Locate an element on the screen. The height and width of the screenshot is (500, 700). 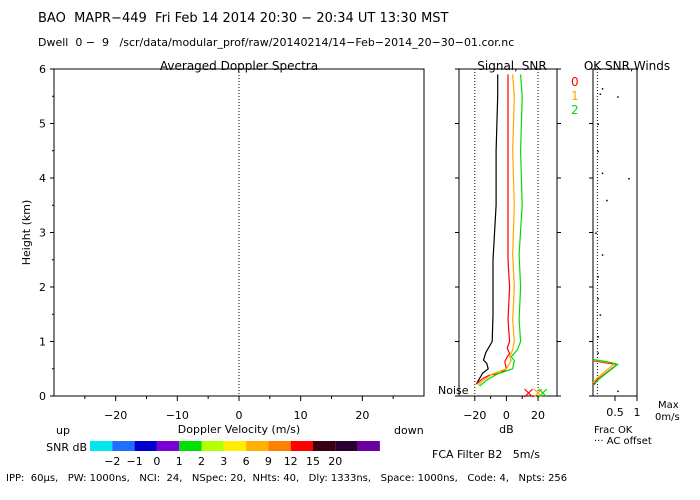
spectra-y-tick-label: 0 is located at coordinates (42, 396).